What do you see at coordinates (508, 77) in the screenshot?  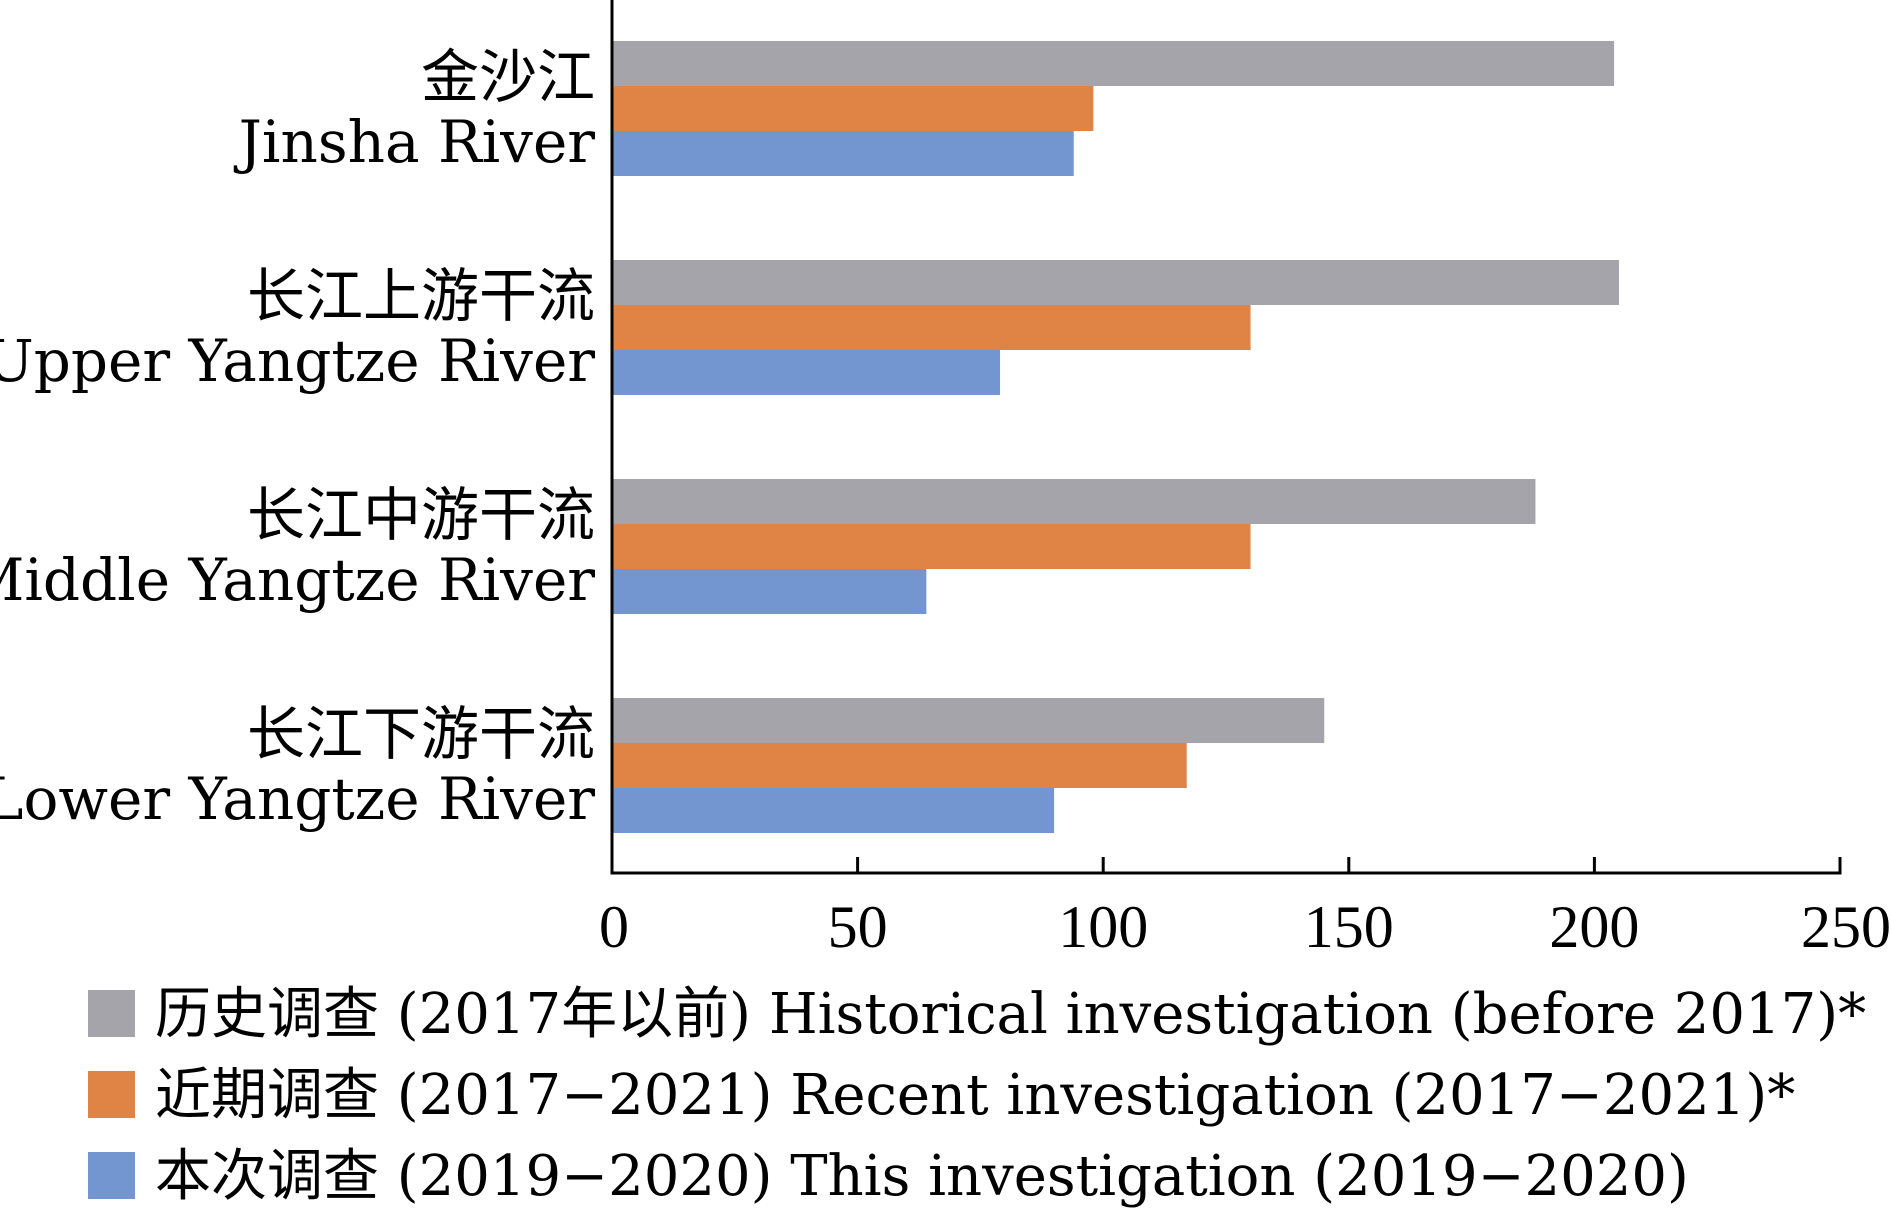 I see `category-label-zh: 金沙江` at bounding box center [508, 77].